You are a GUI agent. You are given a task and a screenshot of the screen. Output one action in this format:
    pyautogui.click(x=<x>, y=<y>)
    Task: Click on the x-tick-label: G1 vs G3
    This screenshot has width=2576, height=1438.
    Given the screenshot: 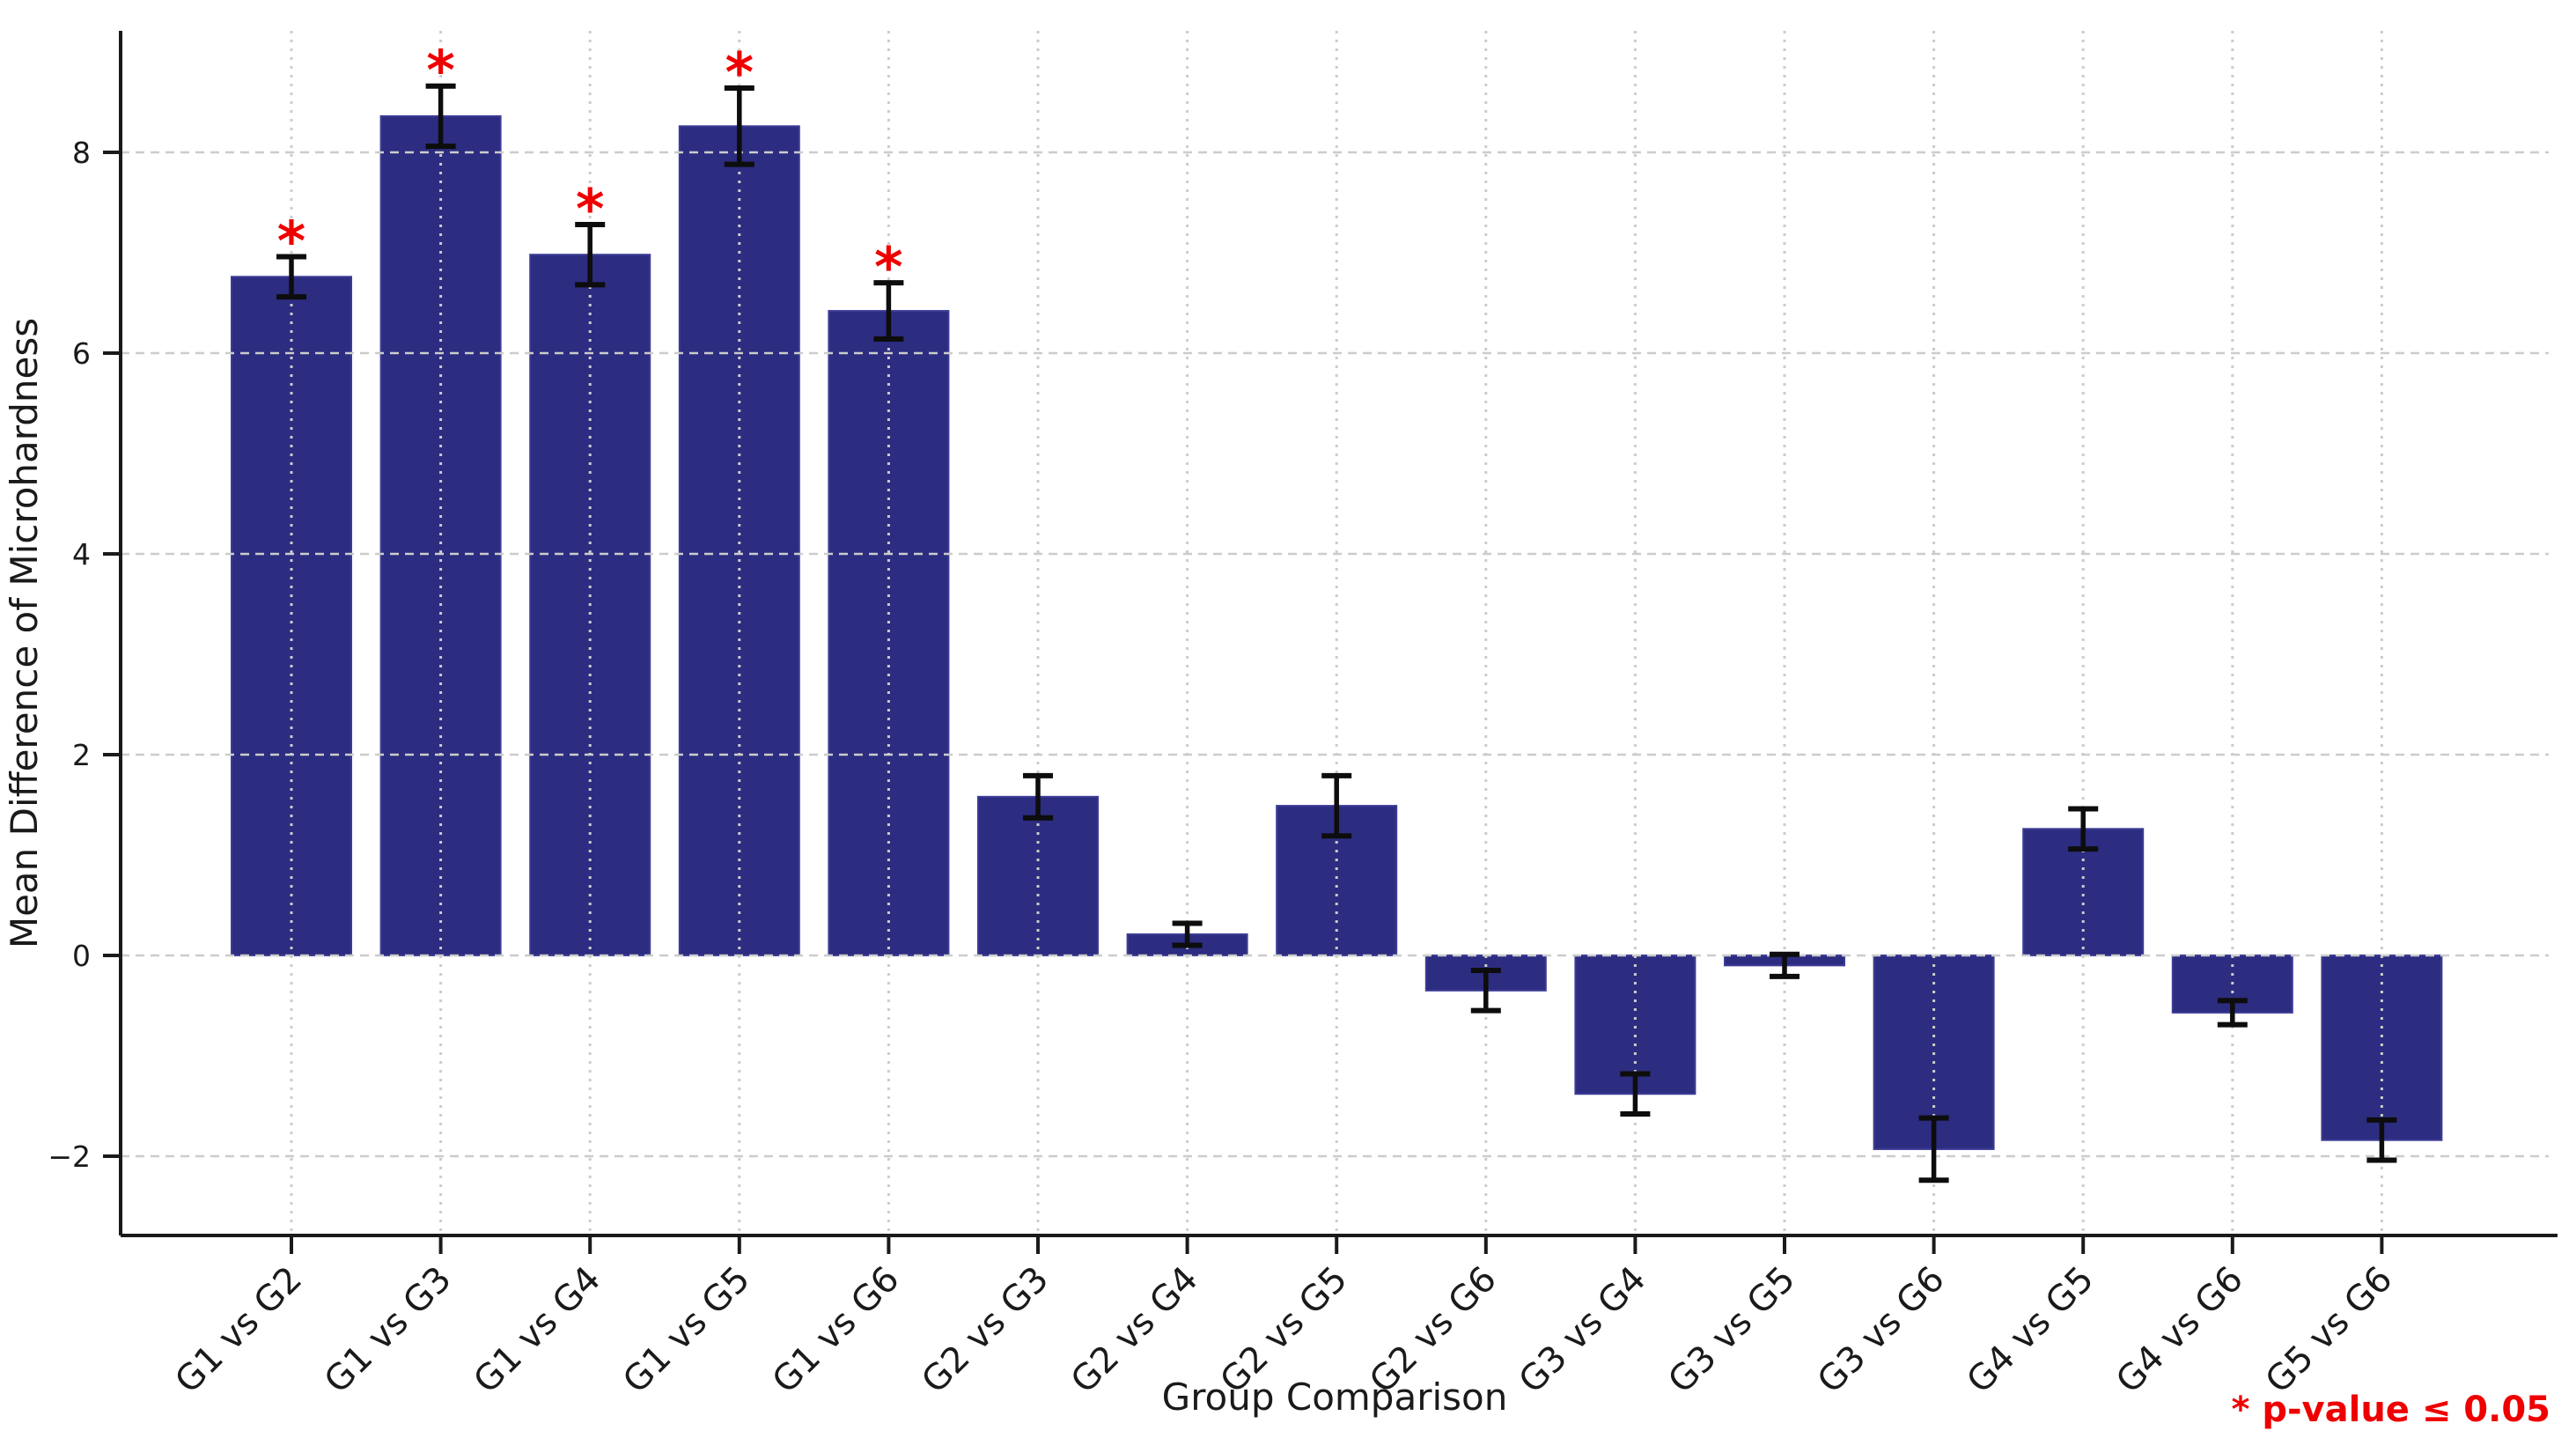 What is the action you would take?
    pyautogui.click(x=389, y=1330)
    